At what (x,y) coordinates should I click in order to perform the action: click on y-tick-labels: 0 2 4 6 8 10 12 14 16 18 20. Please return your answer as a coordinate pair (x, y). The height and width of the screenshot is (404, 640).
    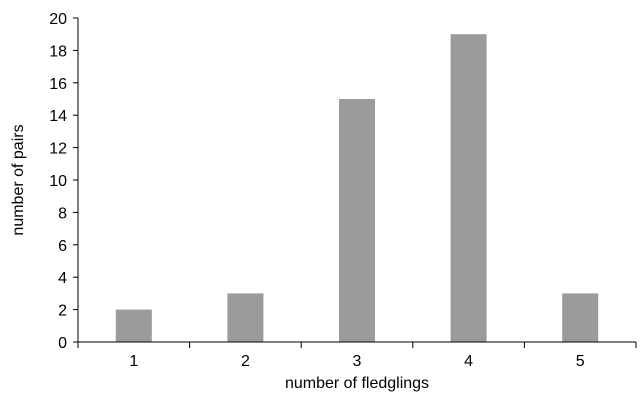
    Looking at the image, I should click on (58, 181).